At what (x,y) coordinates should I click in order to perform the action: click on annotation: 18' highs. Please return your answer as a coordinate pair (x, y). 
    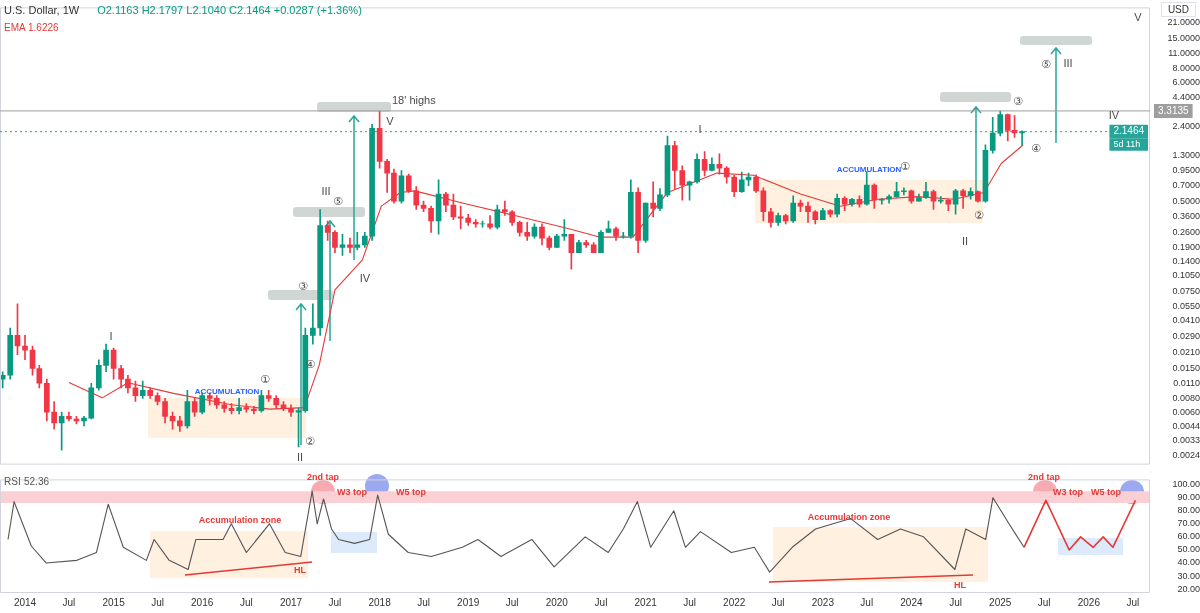
    Looking at the image, I should click on (414, 100).